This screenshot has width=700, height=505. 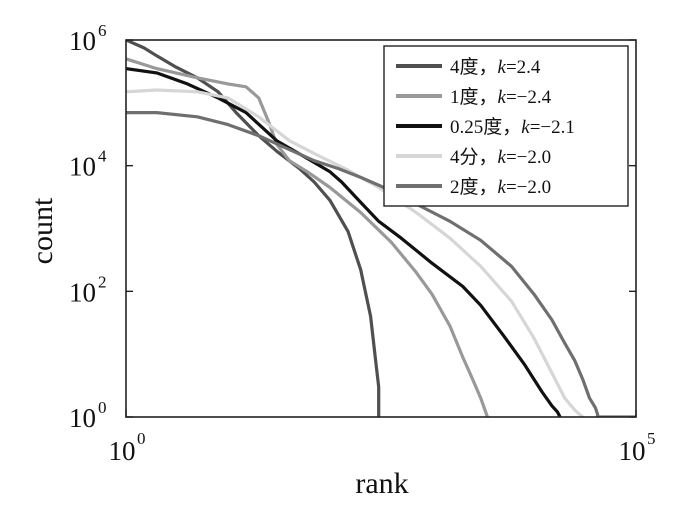 I want to click on x-tick-exponent-0: 0, so click(x=141, y=438).